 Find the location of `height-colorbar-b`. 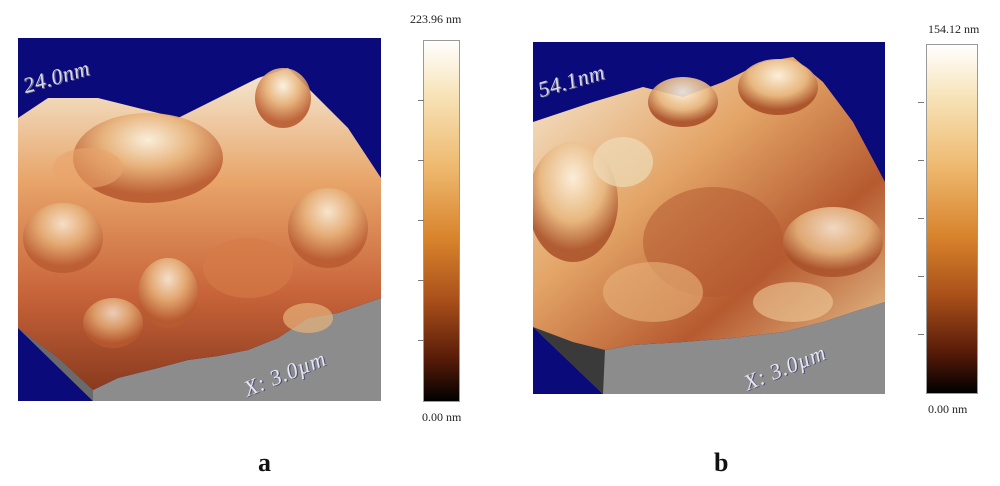

height-colorbar-b is located at coordinates (952, 219).